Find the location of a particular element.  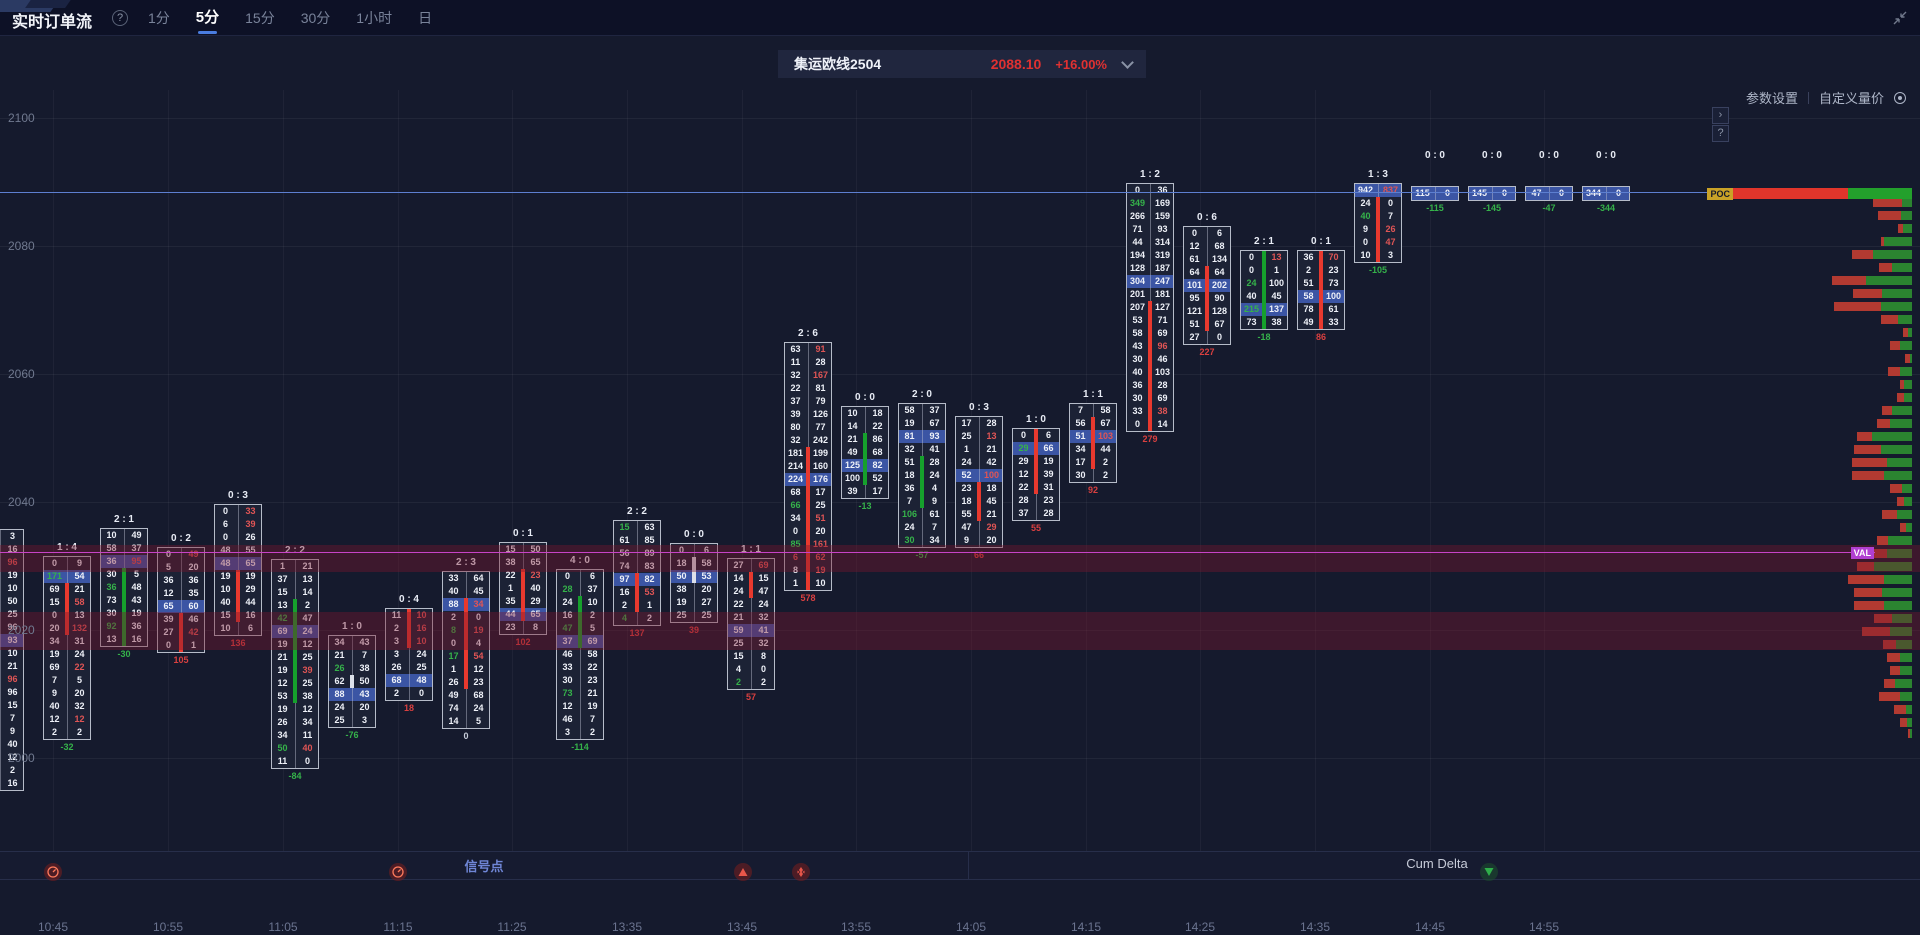

candle-body-bar is located at coordinates (751, 585).